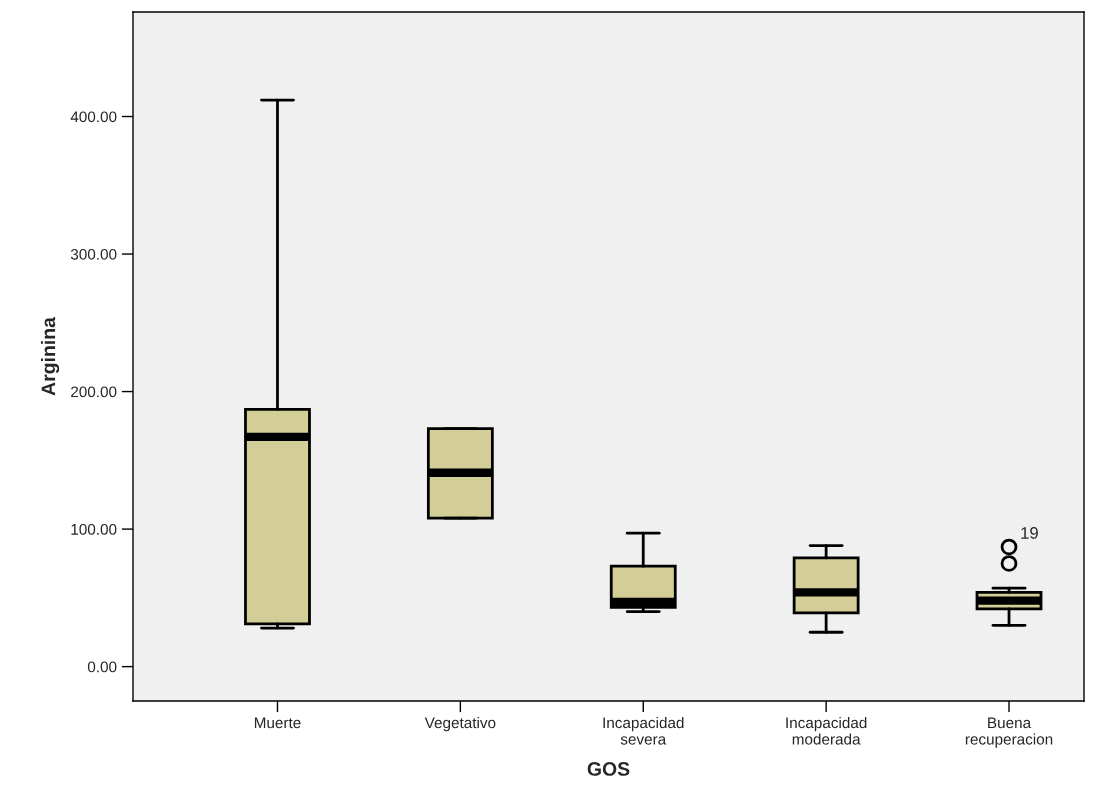  What do you see at coordinates (94, 392) in the screenshot?
I see `y-tick-label: 200.00` at bounding box center [94, 392].